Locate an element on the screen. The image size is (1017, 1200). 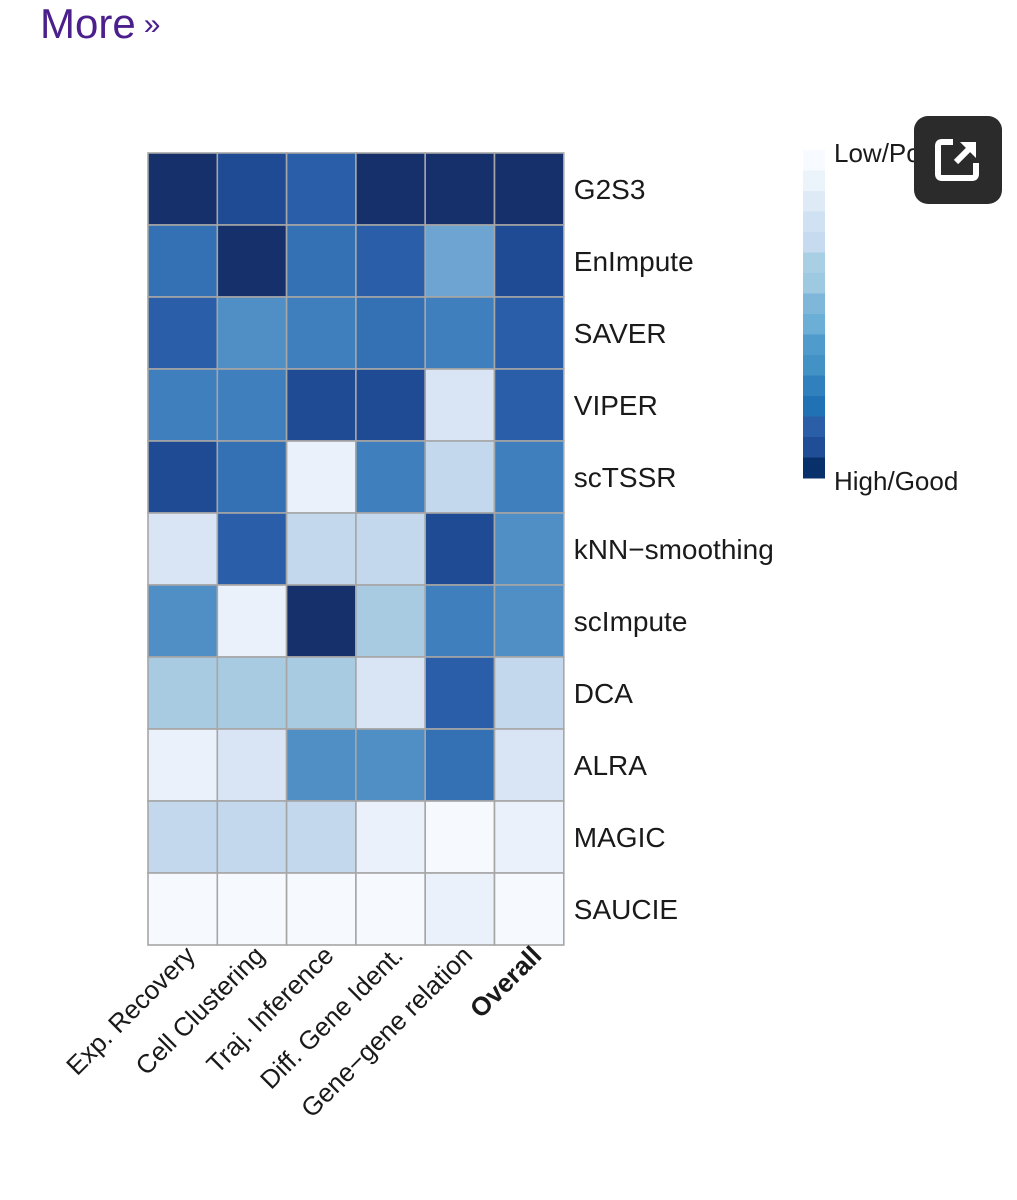
more-link: More» is located at coordinates (100, 24).